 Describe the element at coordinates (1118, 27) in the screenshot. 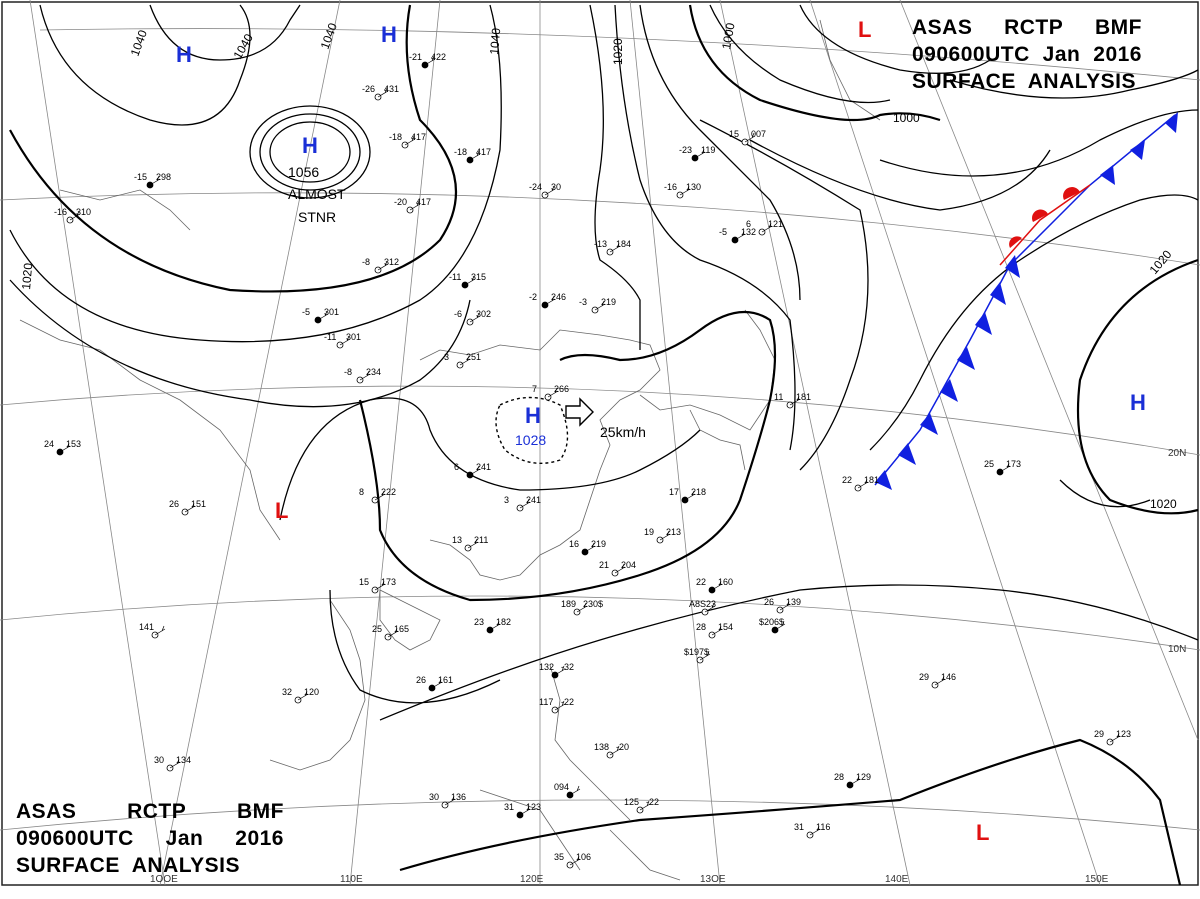

I see `header-code: BMF` at that location.